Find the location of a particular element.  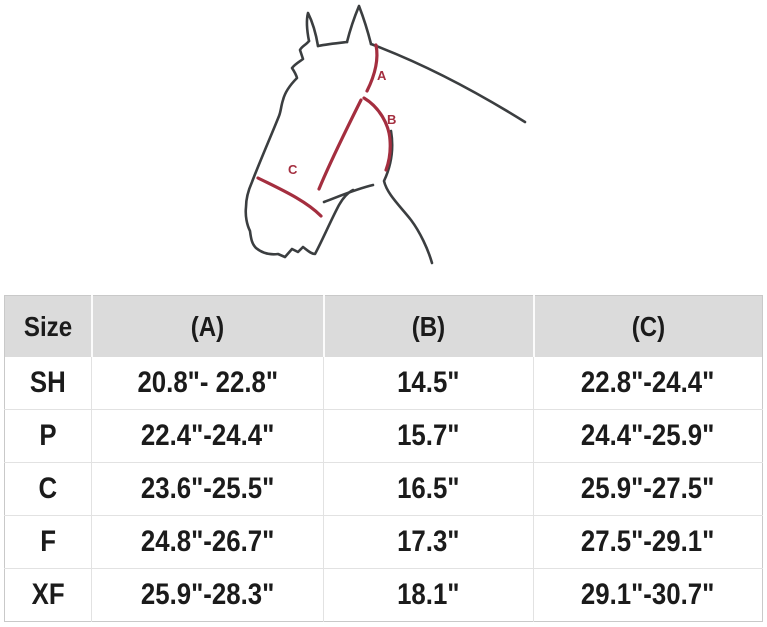

cell-b: 14.5" is located at coordinates (428, 383).